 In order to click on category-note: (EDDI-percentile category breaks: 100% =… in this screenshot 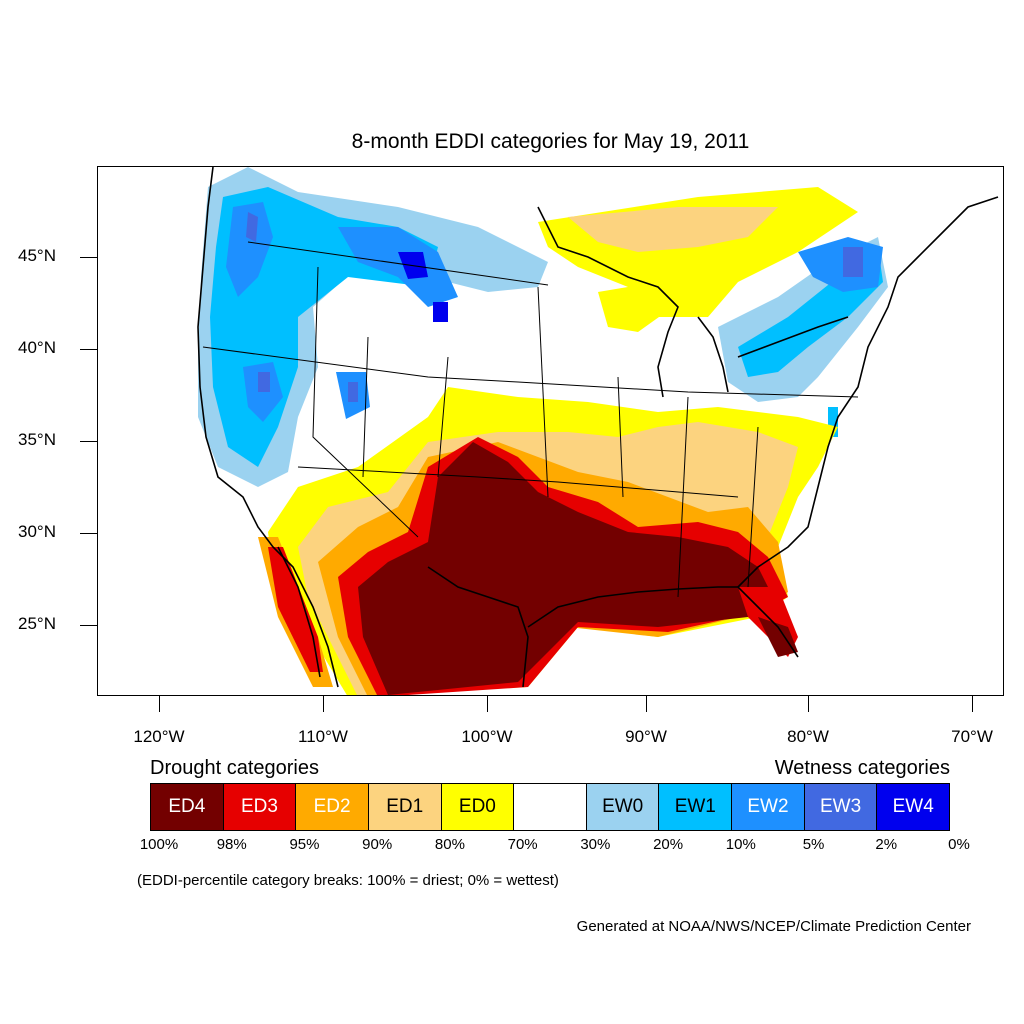, I will do `click(348, 880)`.